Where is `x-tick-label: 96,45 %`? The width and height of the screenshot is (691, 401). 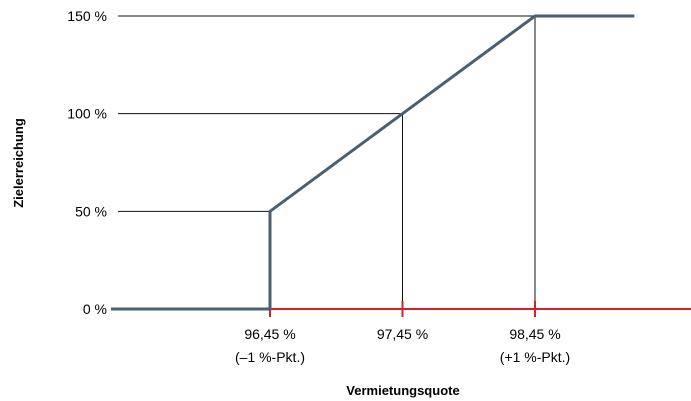
x-tick-label: 96,45 % is located at coordinates (269, 334).